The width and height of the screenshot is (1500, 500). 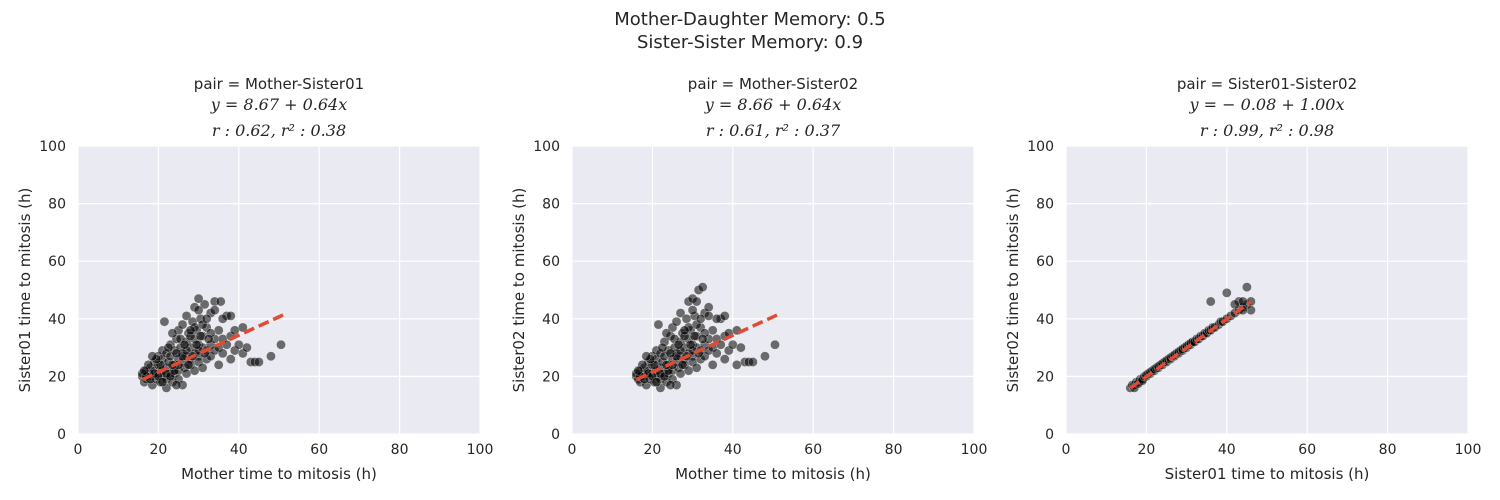 What do you see at coordinates (1267, 130) in the screenshot?
I see `panel-stats: r : 0.99, r² : 0.98` at bounding box center [1267, 130].